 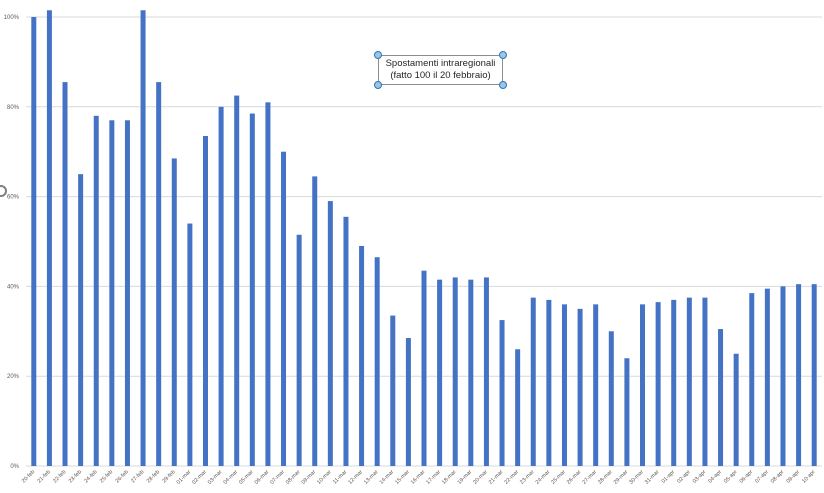 I want to click on x-tick-label: 27-feb, so click(x=137, y=476).